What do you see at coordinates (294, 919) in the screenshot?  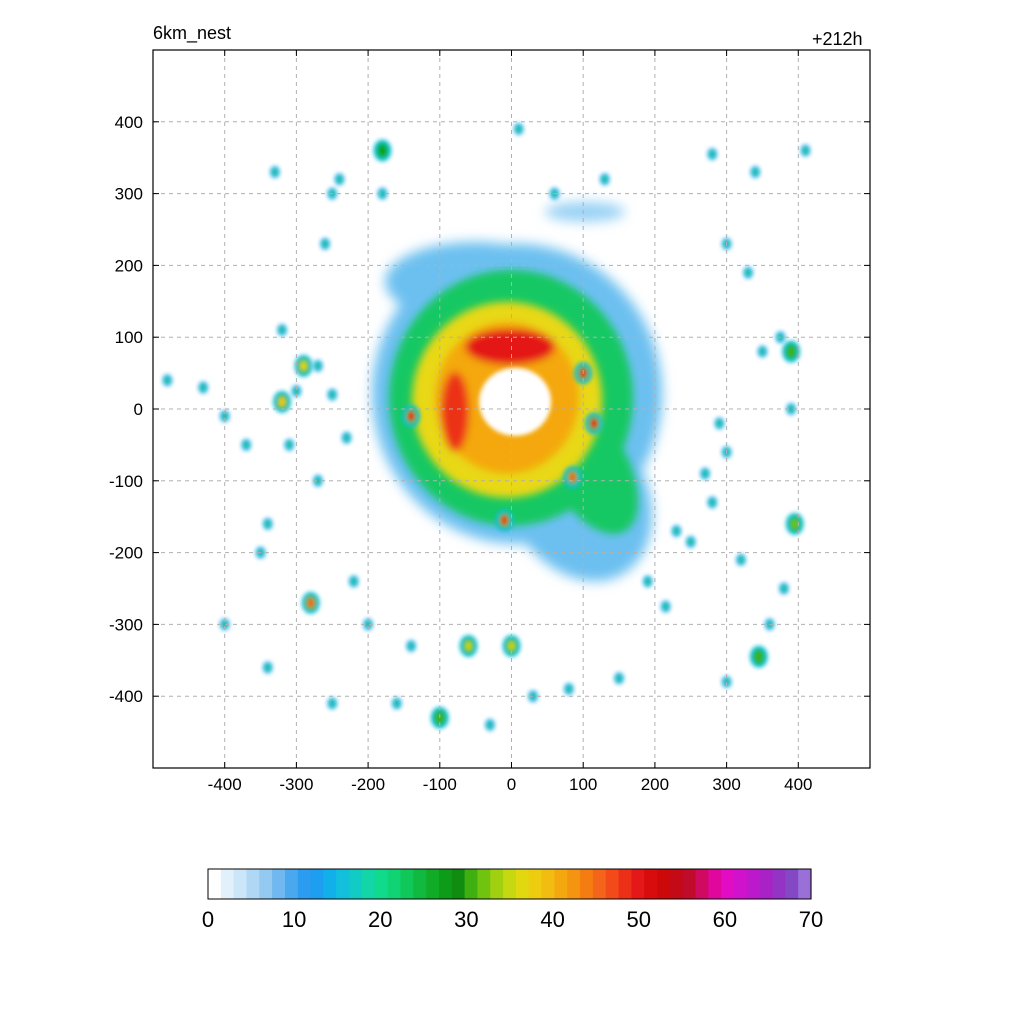 I see `colorbar-tick-label: 10` at bounding box center [294, 919].